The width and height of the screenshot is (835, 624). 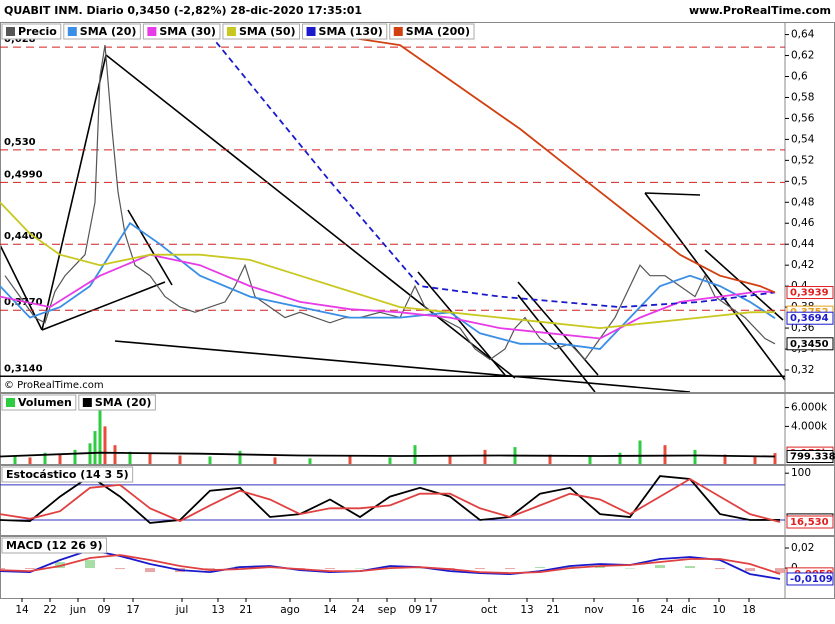 What do you see at coordinates (802, 160) in the screenshot?
I see `y-tick-label: 0,52` at bounding box center [802, 160].